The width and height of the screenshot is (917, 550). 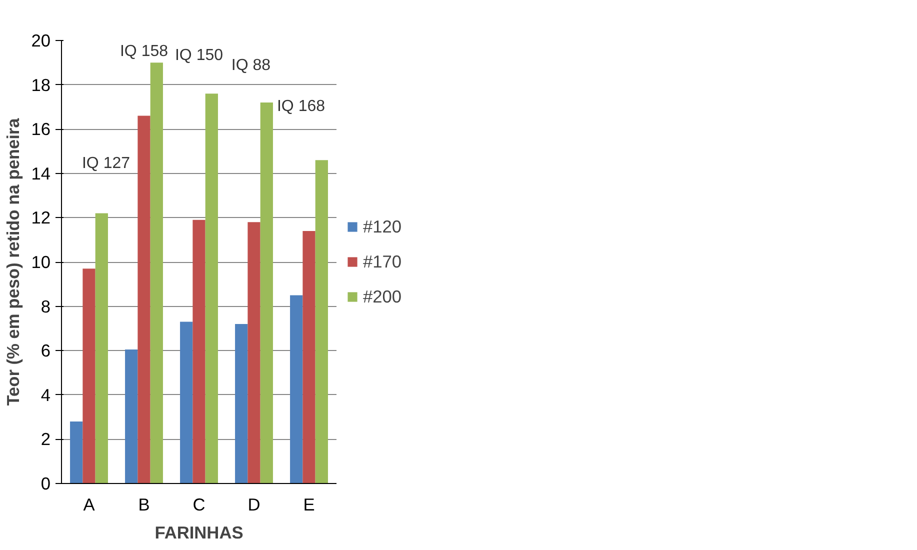 What do you see at coordinates (89, 504) in the screenshot?
I see `x-tick-label: A` at bounding box center [89, 504].